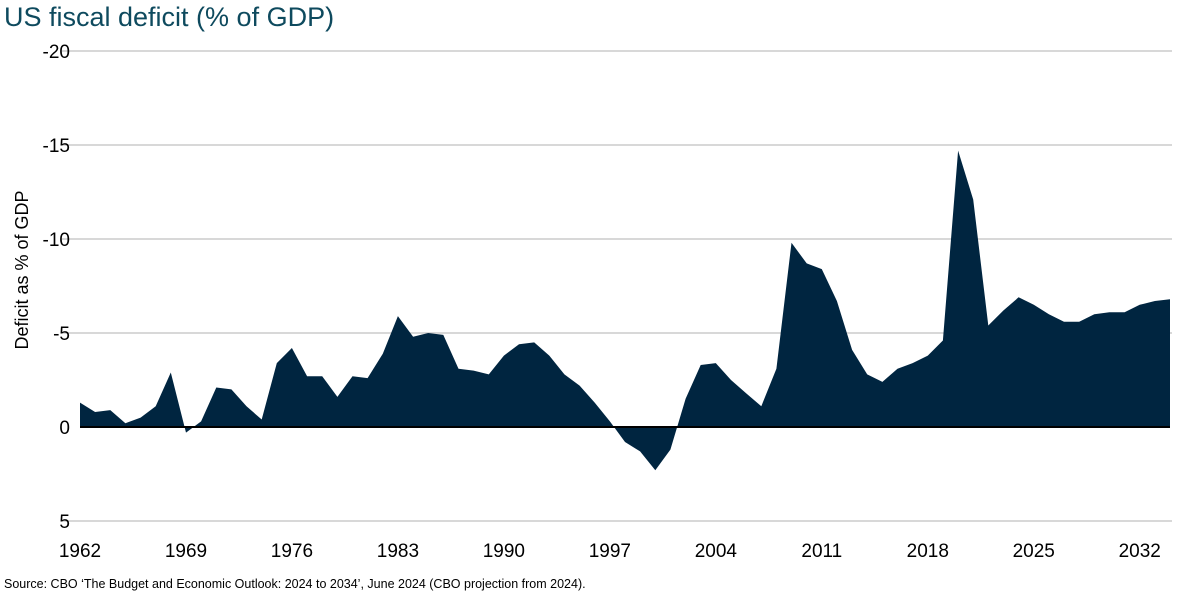  I want to click on y-axis-label: Deficit as % of GDP, so click(22, 269).